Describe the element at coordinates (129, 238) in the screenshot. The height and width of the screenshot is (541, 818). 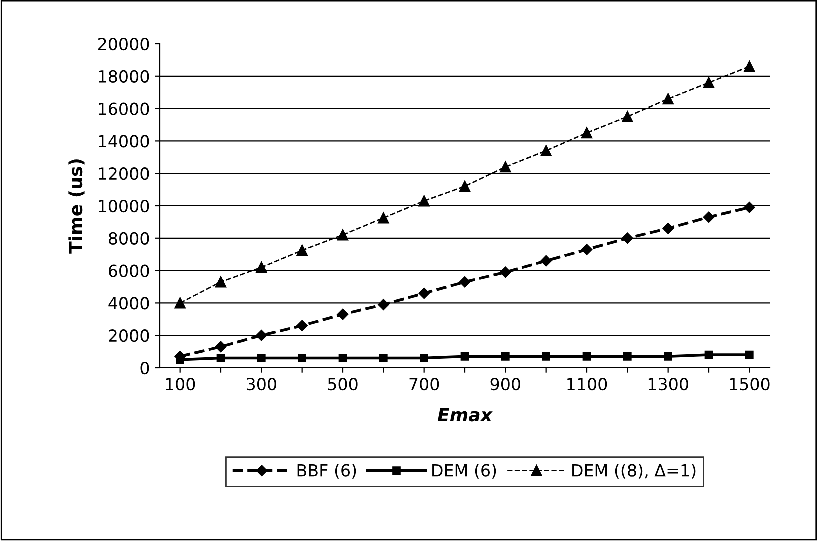
I see `y-tick-label: 8000` at that location.